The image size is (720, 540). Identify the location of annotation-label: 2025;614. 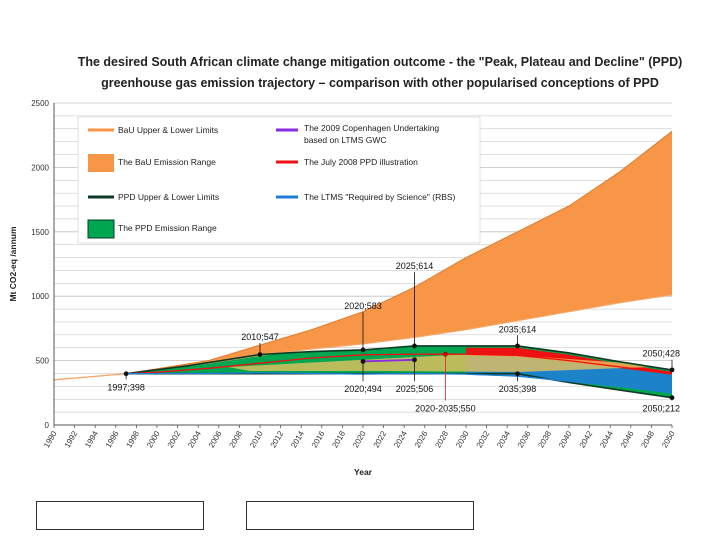
(415, 266).